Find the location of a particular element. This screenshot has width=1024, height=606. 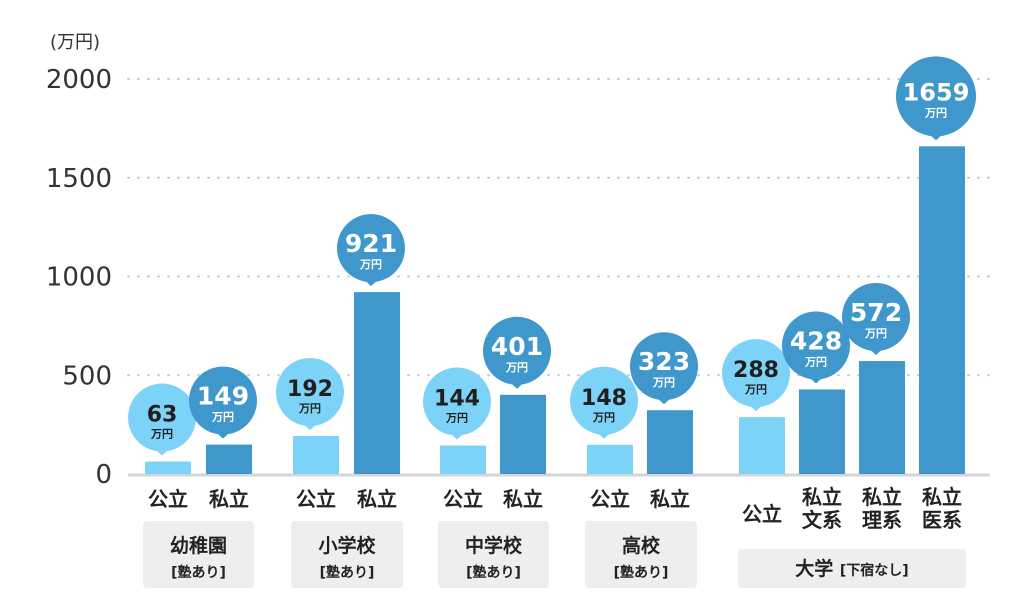

group-label-box: 幼稚園 [塾あり] is located at coordinates (198, 554).